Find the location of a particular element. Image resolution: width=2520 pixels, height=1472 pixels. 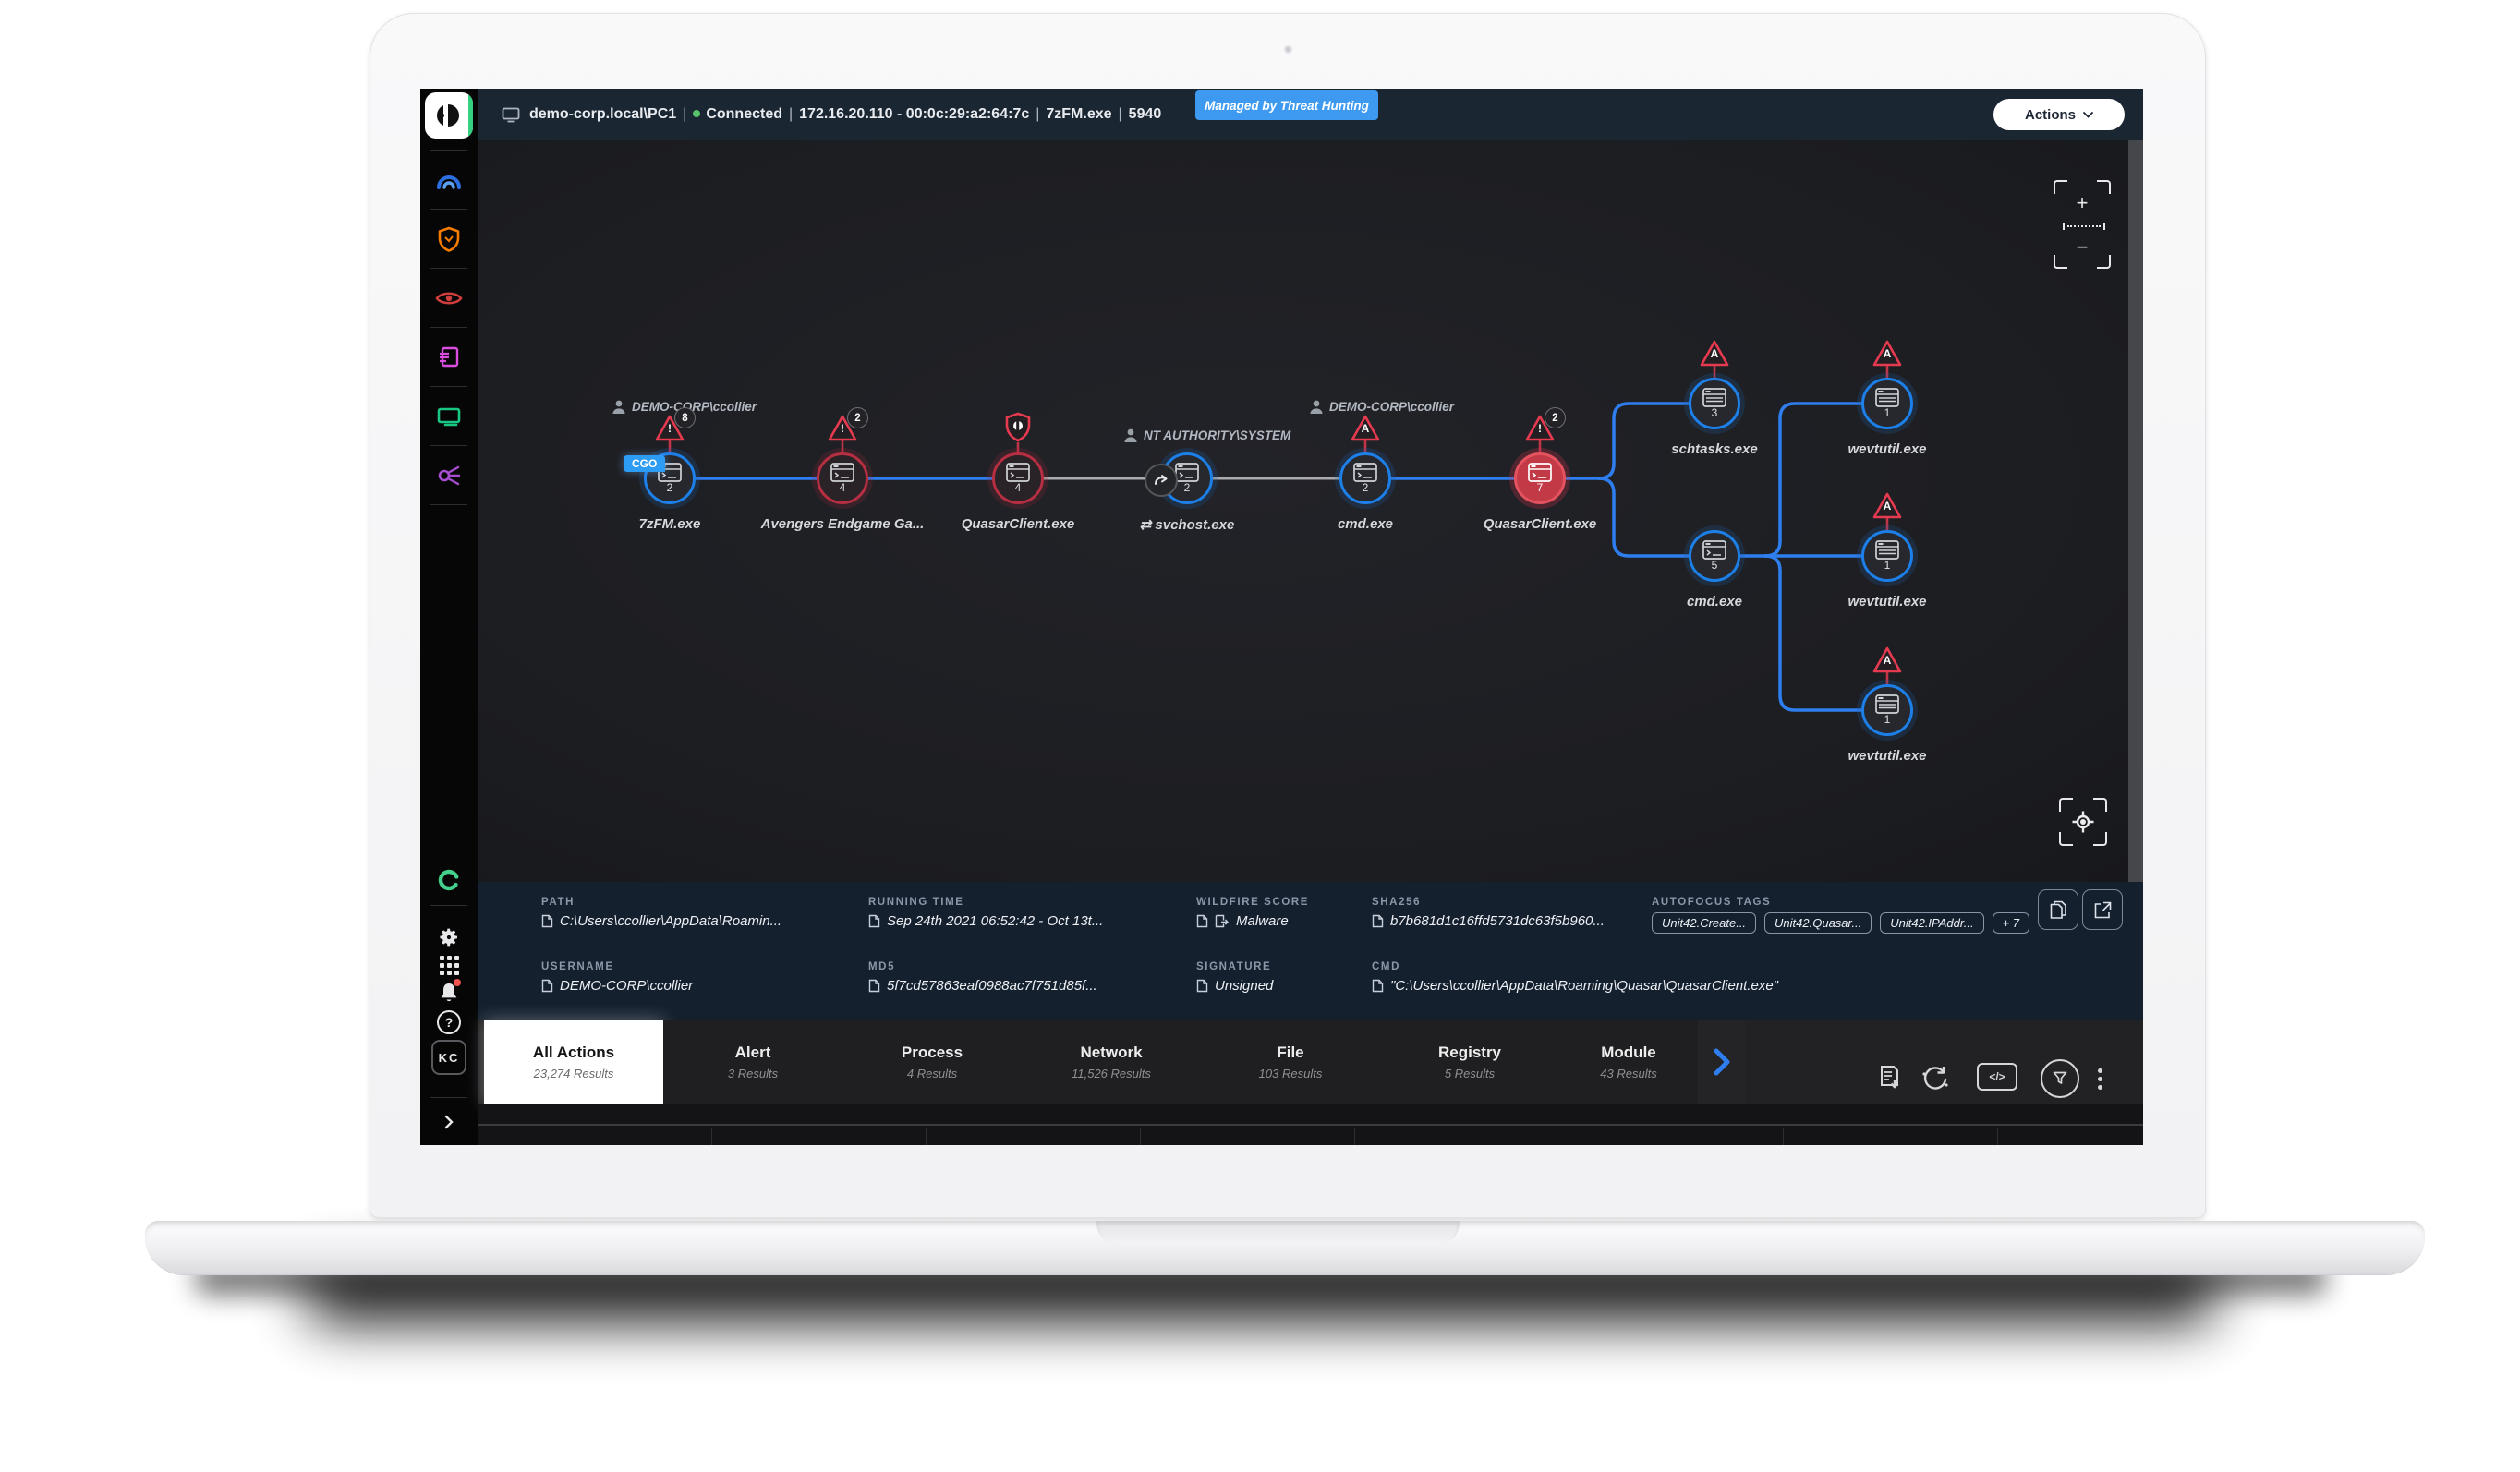

sidebar-item-dashboard is located at coordinates (449, 180).